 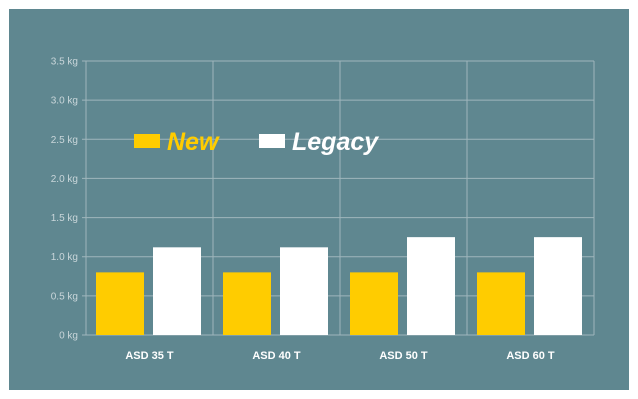 I want to click on x-tick-label: ASD 40 T, so click(x=276, y=356).